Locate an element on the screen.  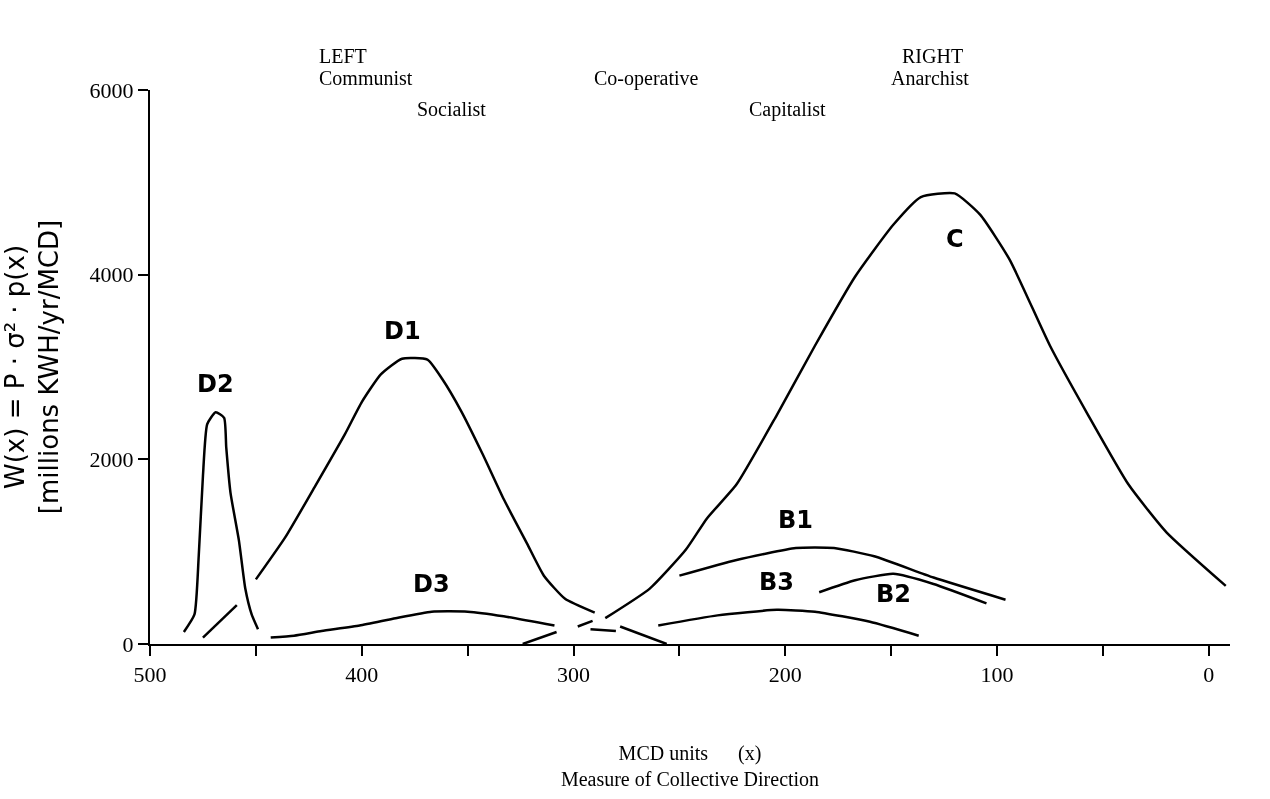
annotation: Capitalist is located at coordinates (788, 109).